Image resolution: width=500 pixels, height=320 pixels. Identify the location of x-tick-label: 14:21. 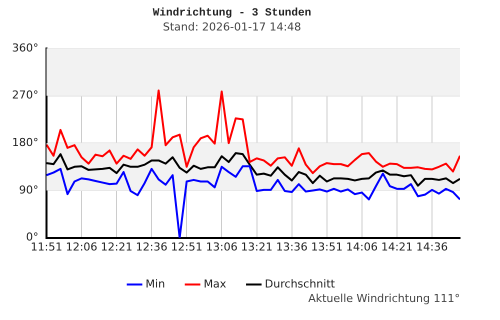
(397, 247).